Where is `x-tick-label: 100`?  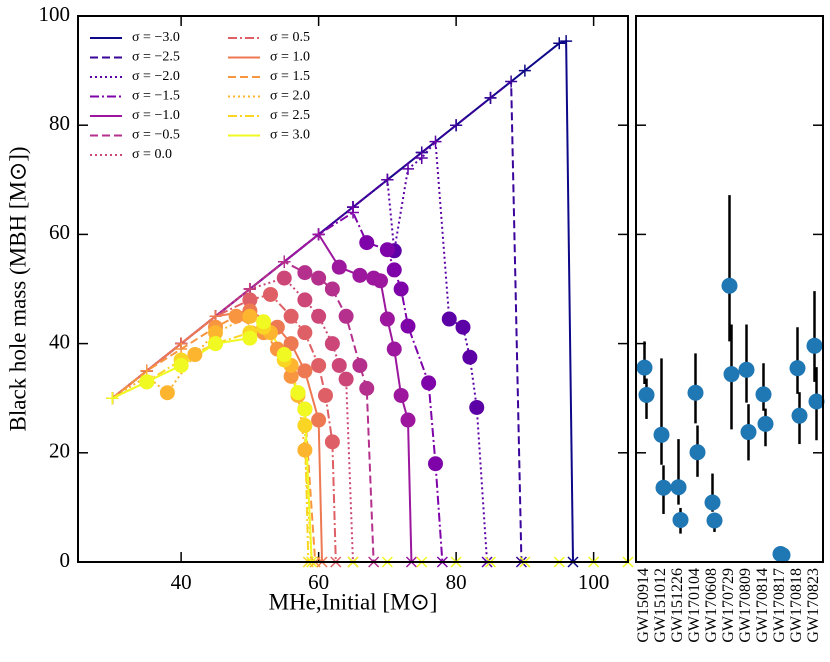
x-tick-label: 100 is located at coordinates (594, 582).